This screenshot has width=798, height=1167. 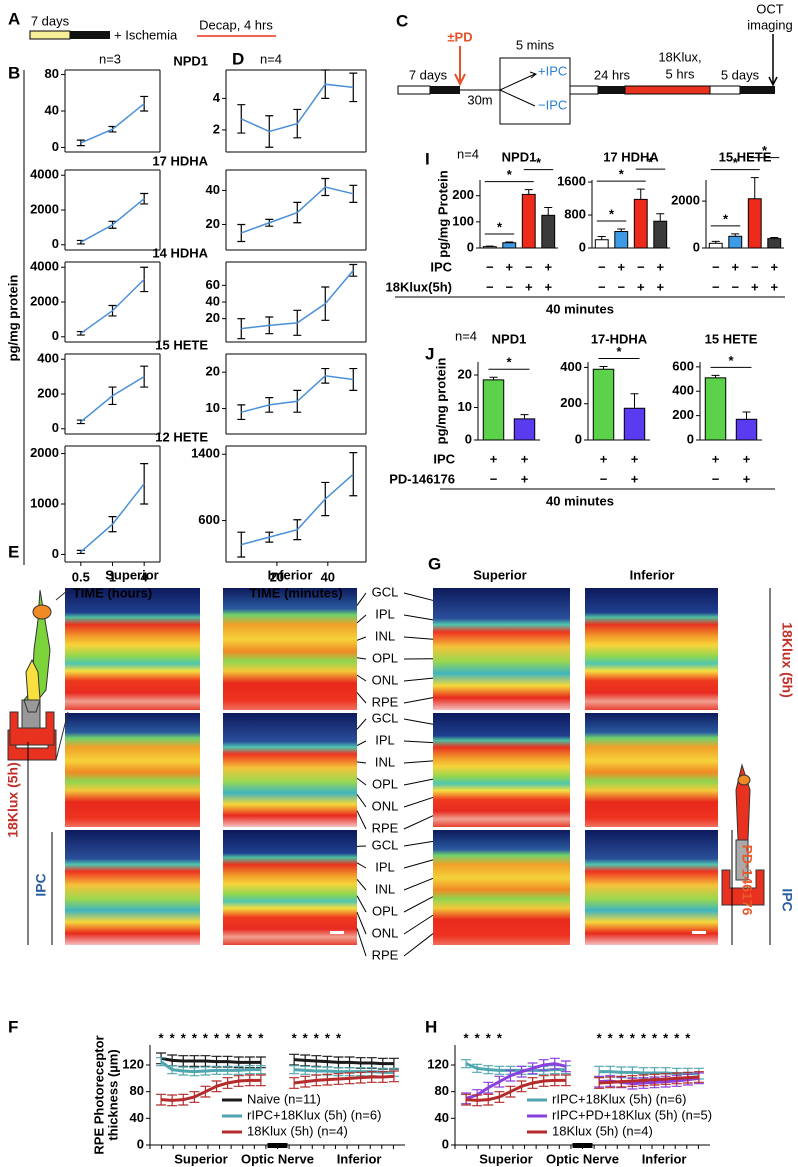 I want to click on footer-label: 40 minutes, so click(x=580, y=500).